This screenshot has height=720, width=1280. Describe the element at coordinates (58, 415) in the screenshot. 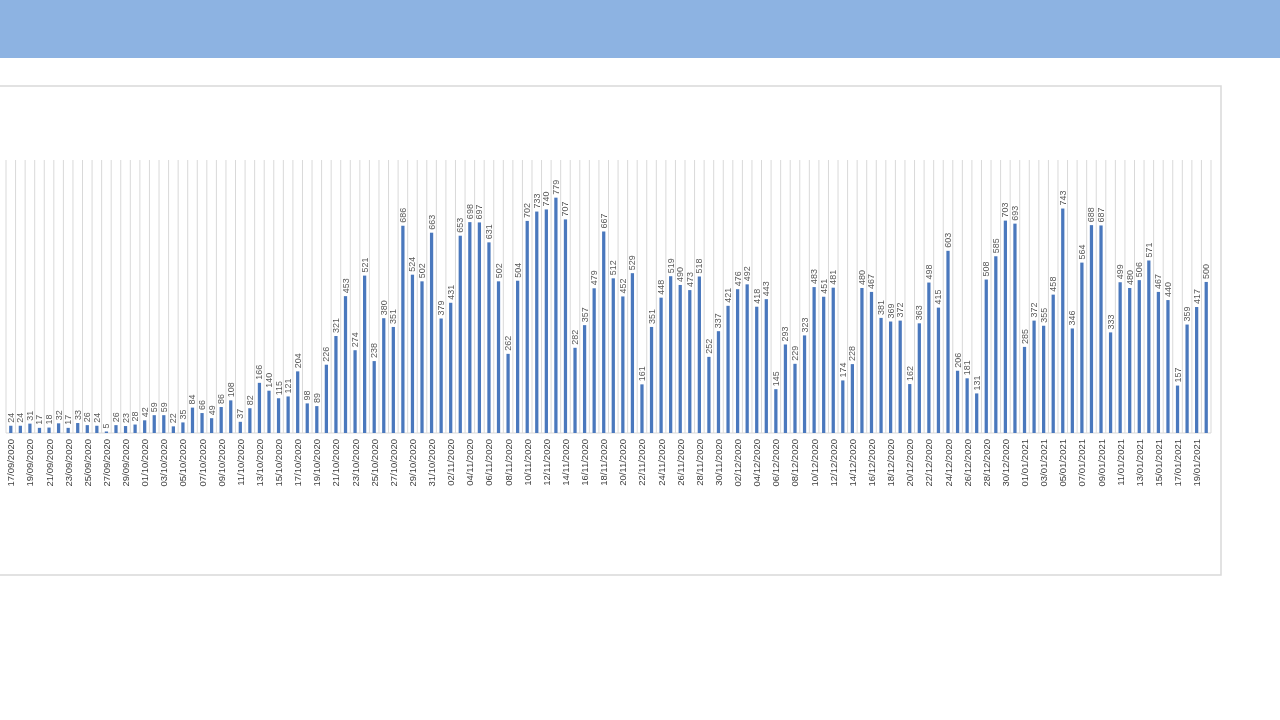

I see `data-label: 32` at that location.